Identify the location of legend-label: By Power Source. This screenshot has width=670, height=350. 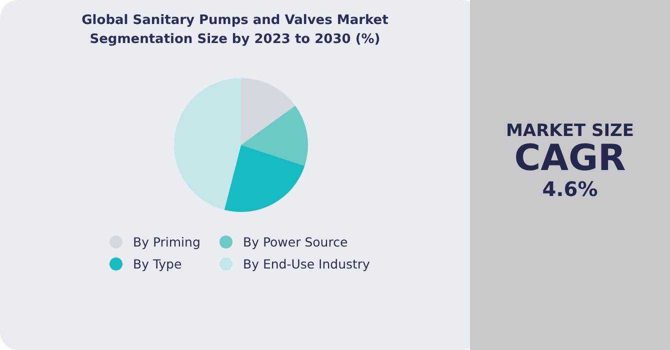
(295, 242).